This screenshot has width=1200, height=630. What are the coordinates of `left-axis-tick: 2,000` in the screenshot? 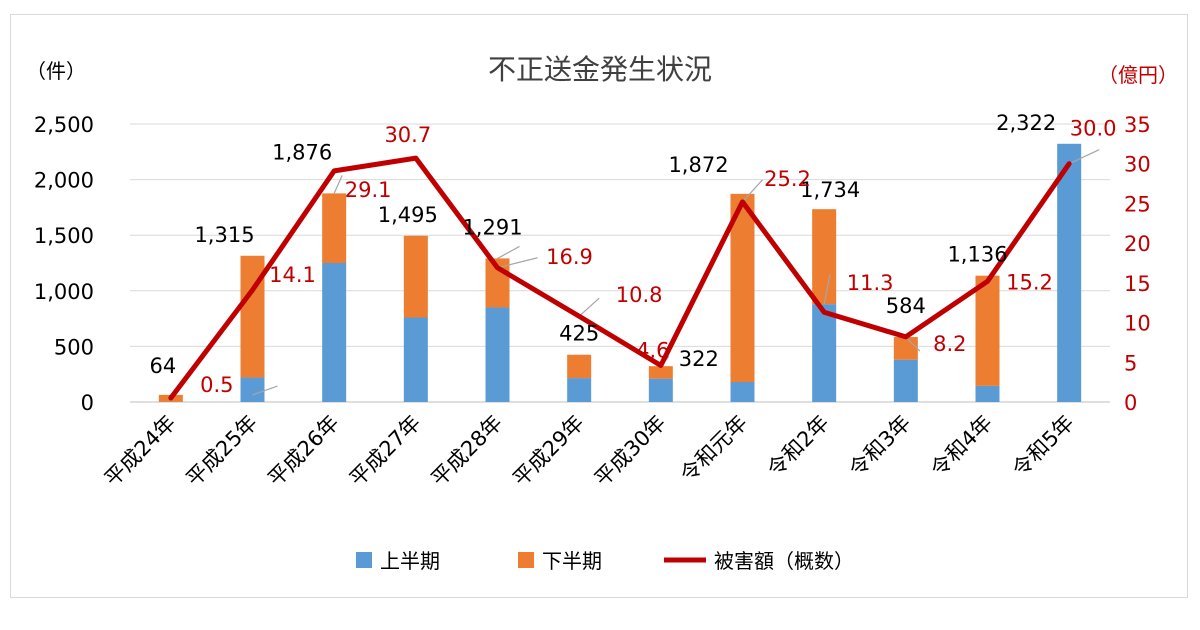 It's located at (64, 181).